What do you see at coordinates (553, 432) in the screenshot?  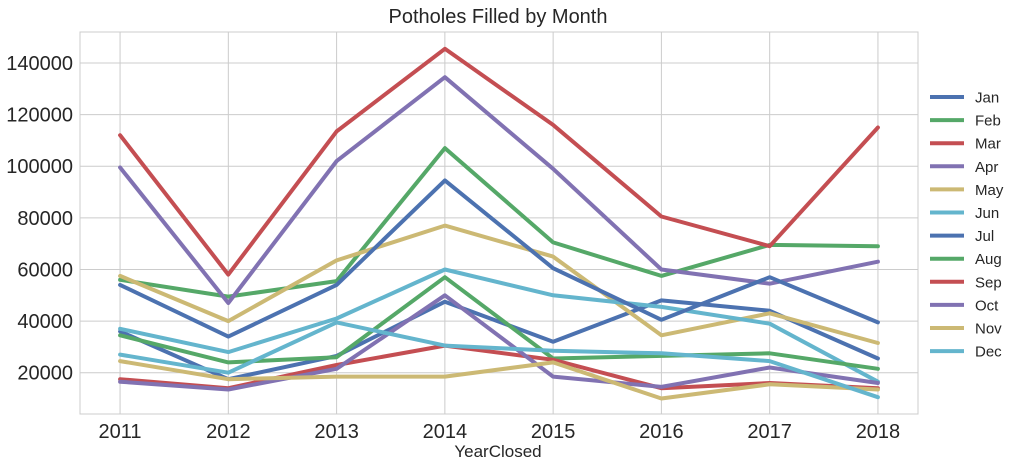 I see `x-tick-label: 2015` at bounding box center [553, 432].